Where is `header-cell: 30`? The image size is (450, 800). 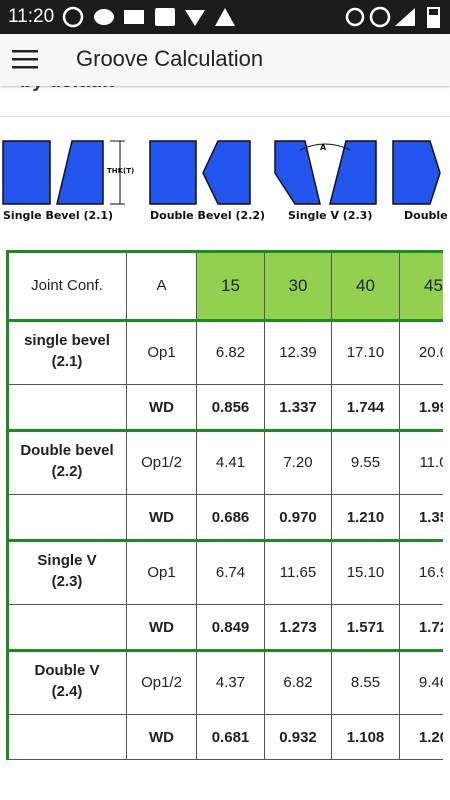
header-cell: 30 is located at coordinates (298, 286).